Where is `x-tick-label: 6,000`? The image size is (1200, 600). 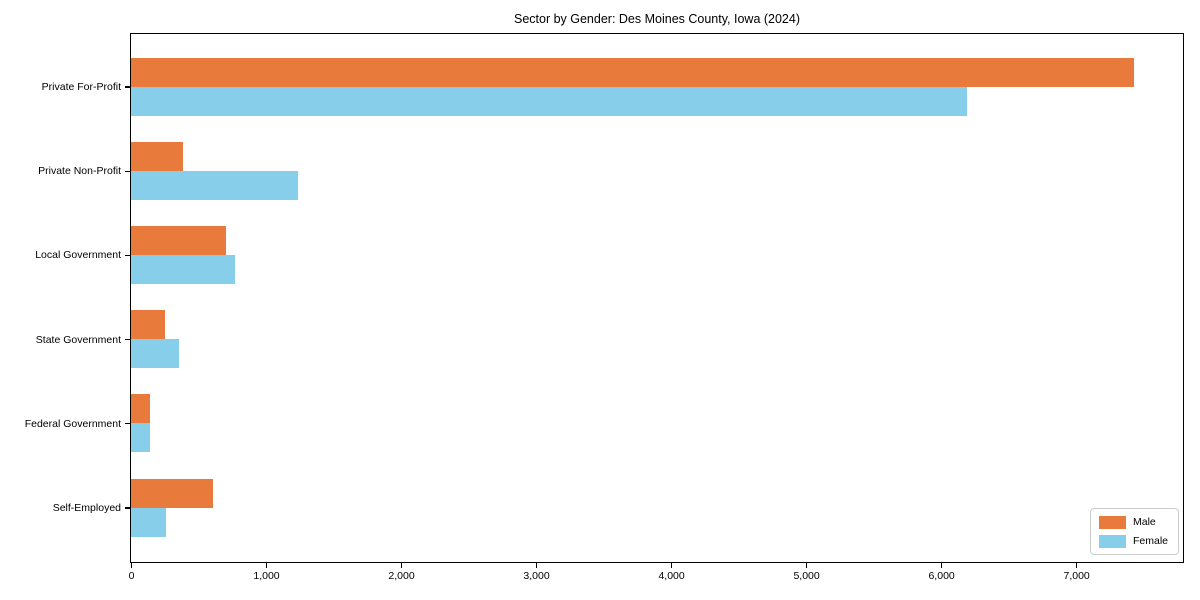 x-tick-label: 6,000 is located at coordinates (941, 576).